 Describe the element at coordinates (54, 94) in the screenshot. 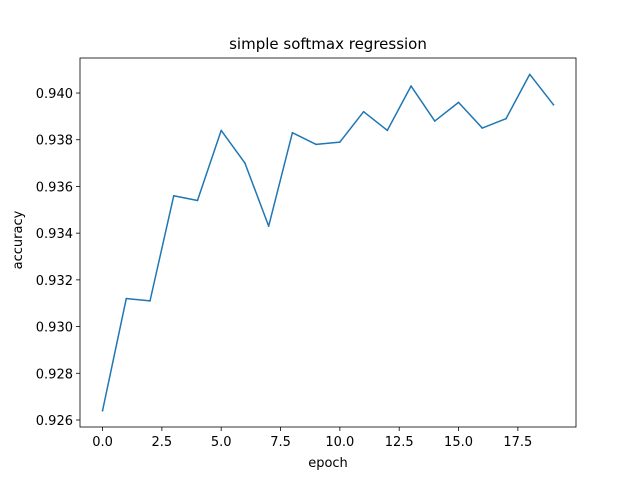

I see `y-tick-label: 0.940` at that location.